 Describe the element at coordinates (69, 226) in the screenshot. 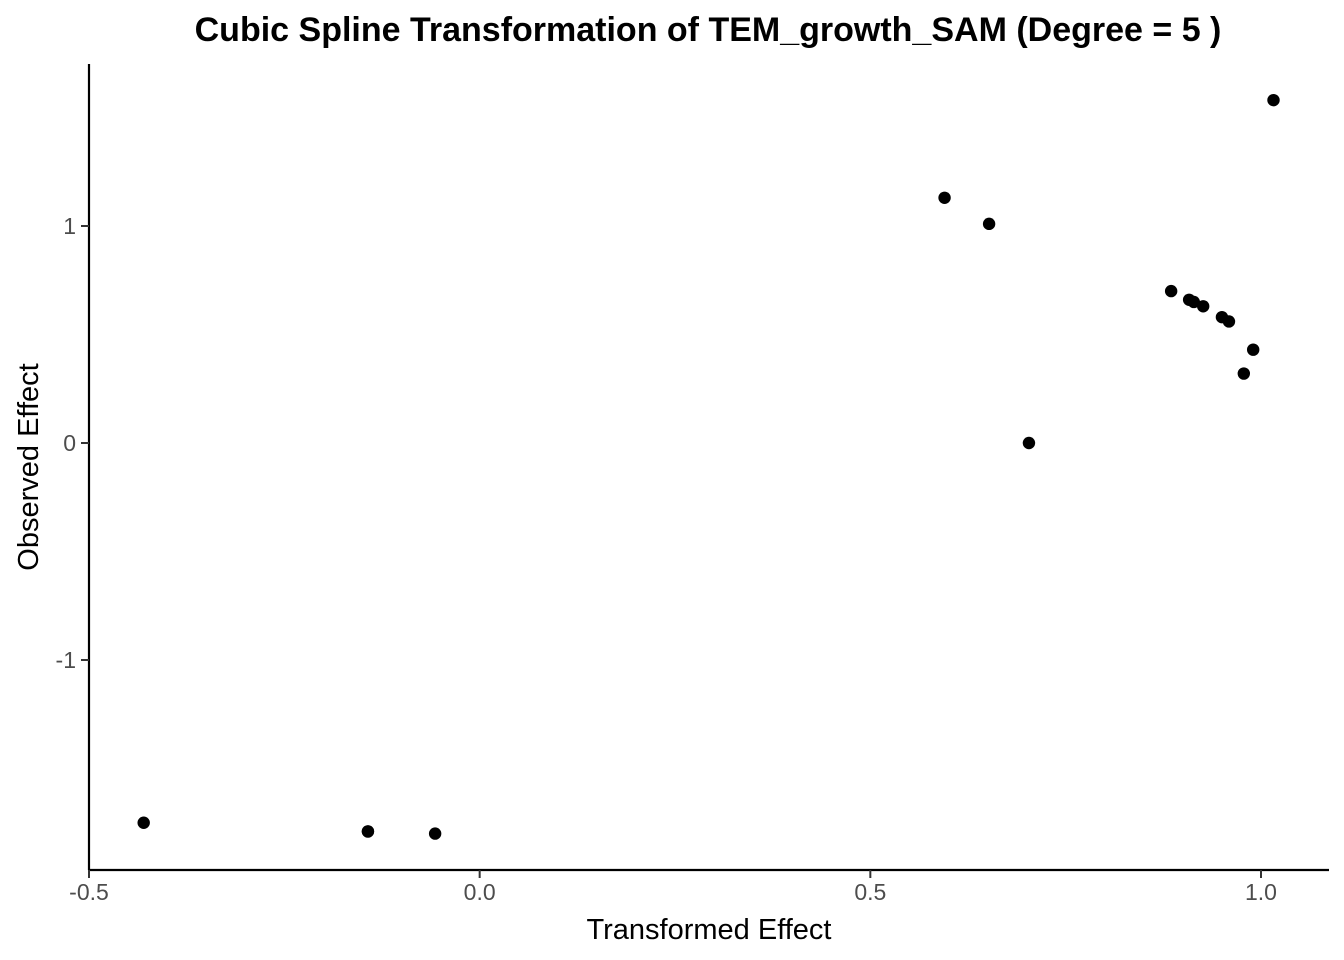

I see `y-tick-label: 1` at that location.